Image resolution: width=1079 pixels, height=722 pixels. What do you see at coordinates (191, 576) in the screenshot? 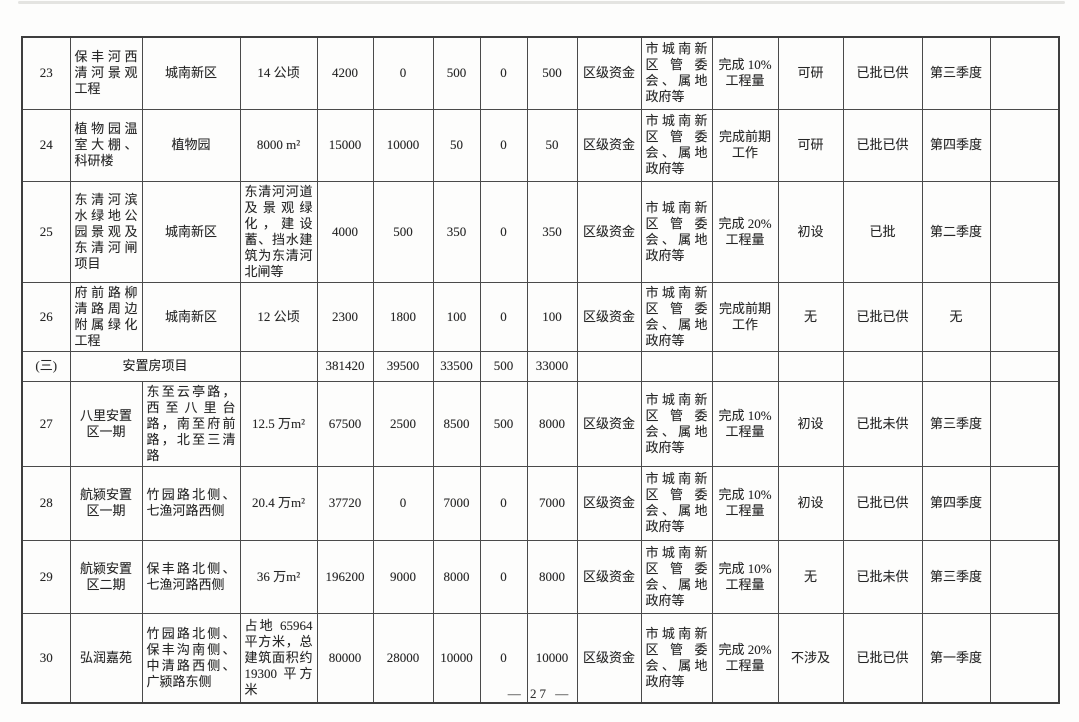
I see `table-cell: 保丰路北侧、七渔河路西侧` at bounding box center [191, 576].